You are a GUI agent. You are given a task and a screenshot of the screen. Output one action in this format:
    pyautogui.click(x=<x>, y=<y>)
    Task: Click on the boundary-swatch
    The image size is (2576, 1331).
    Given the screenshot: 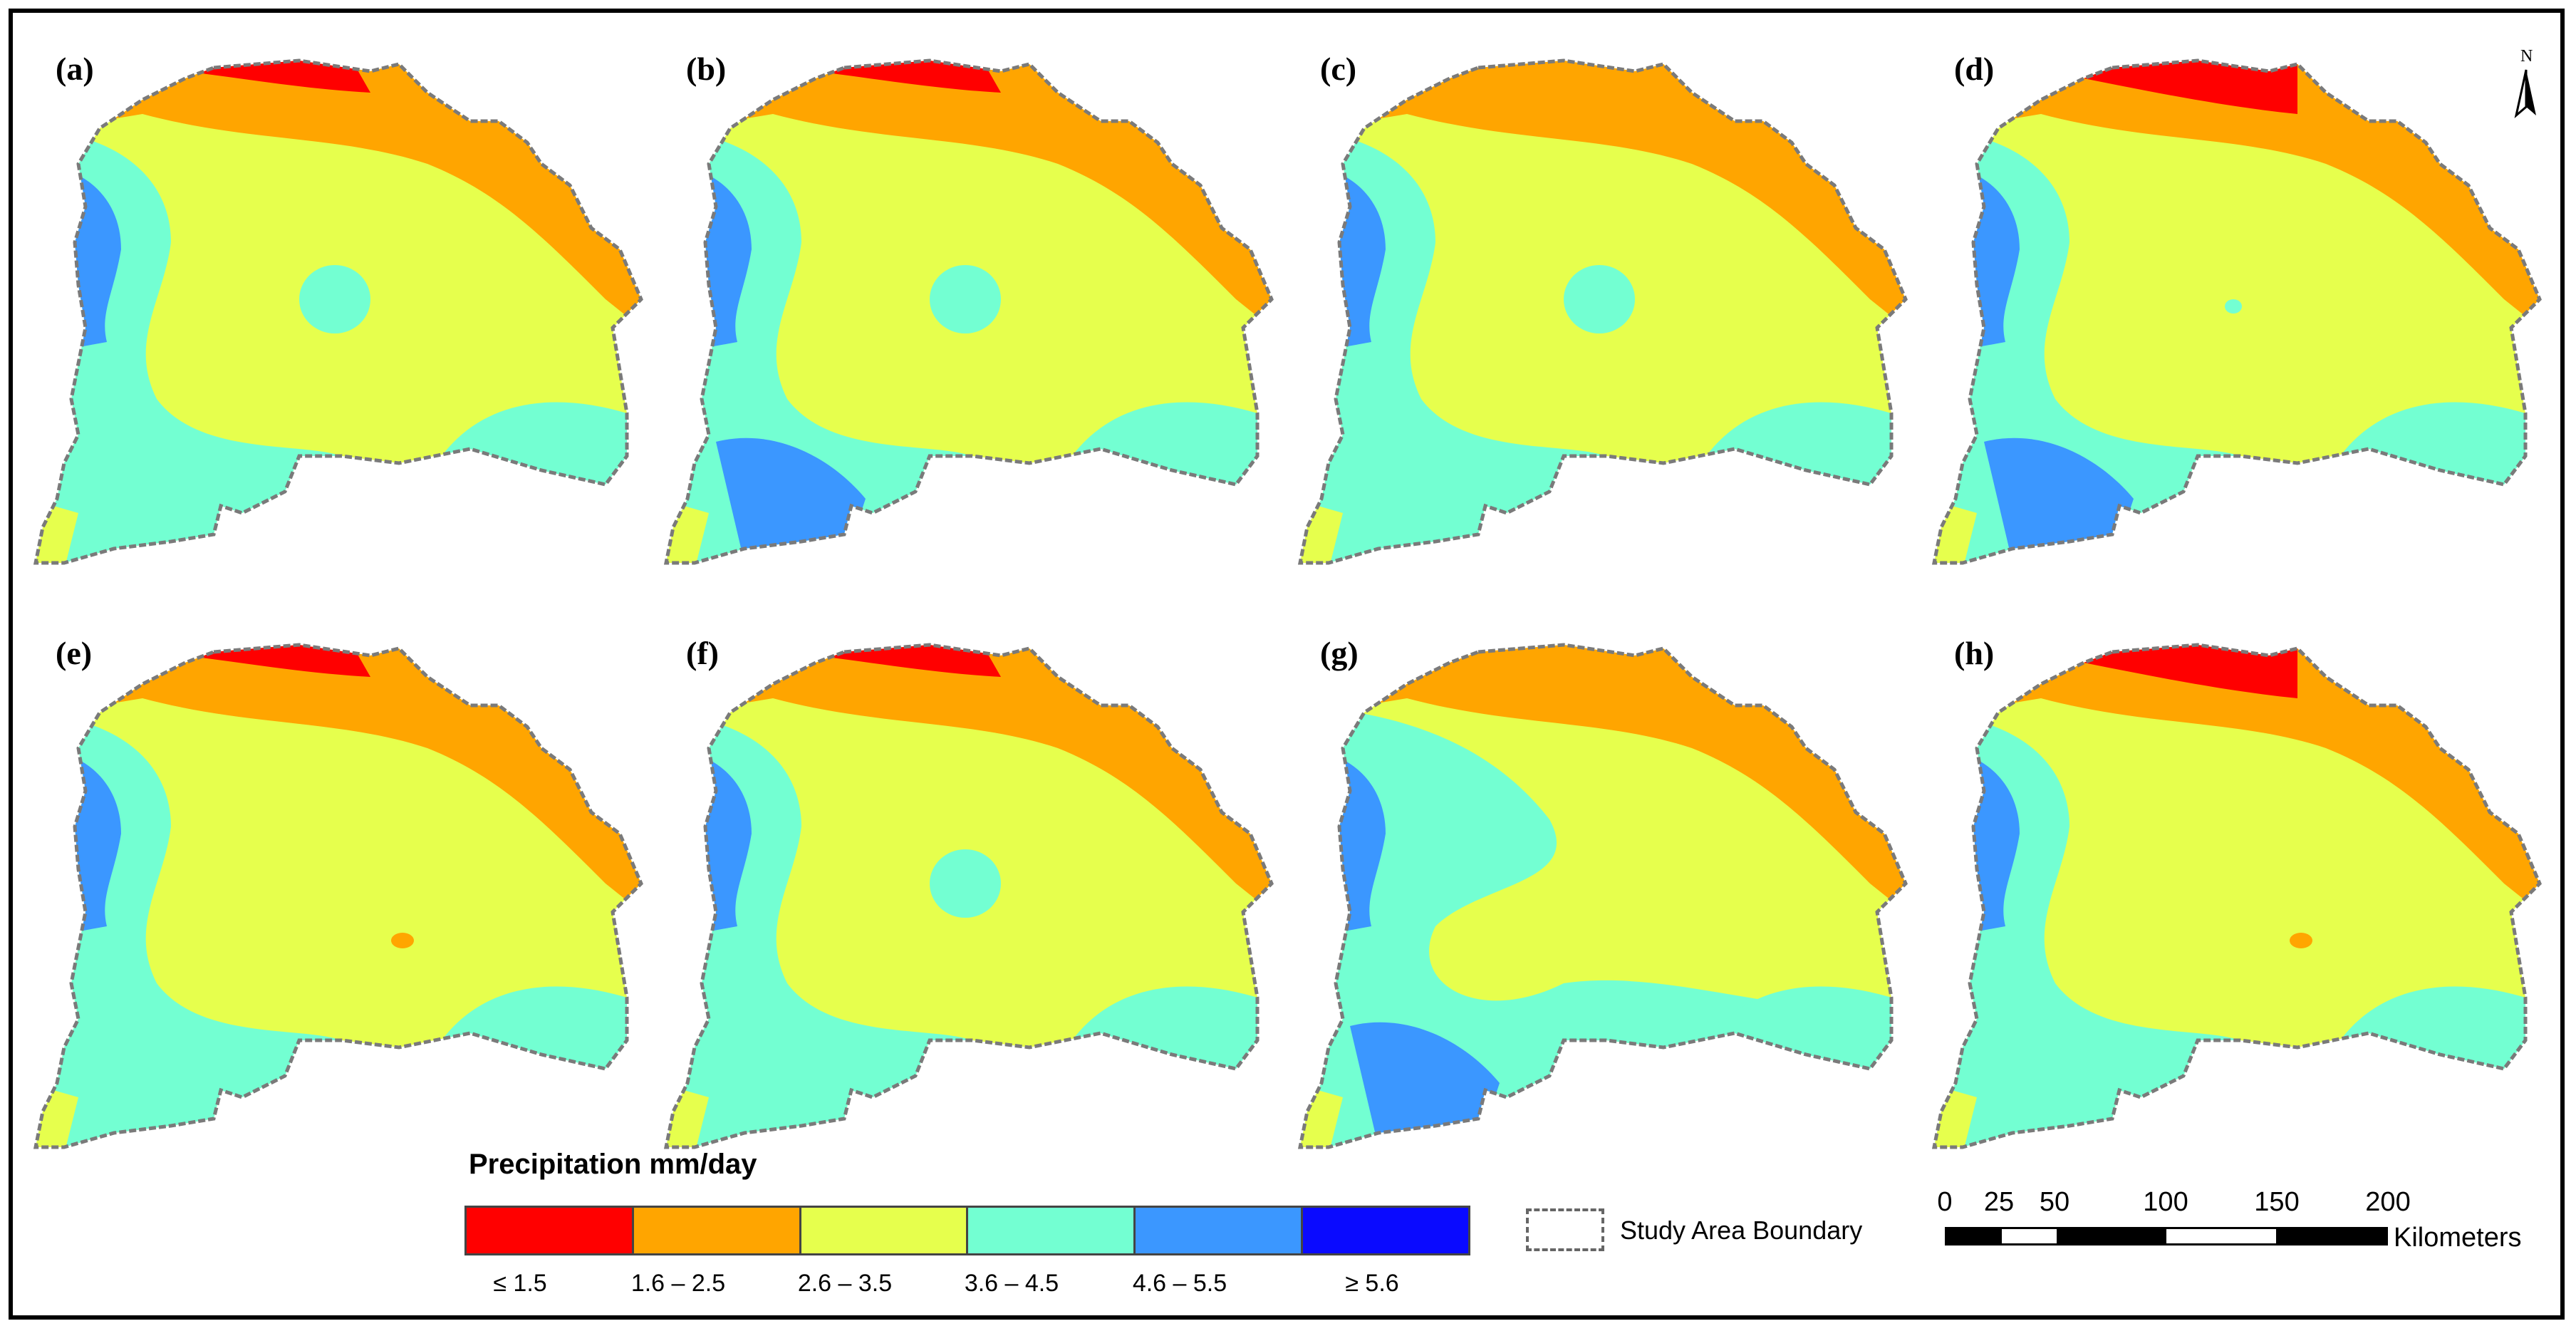 What is the action you would take?
    pyautogui.click(x=1565, y=1230)
    